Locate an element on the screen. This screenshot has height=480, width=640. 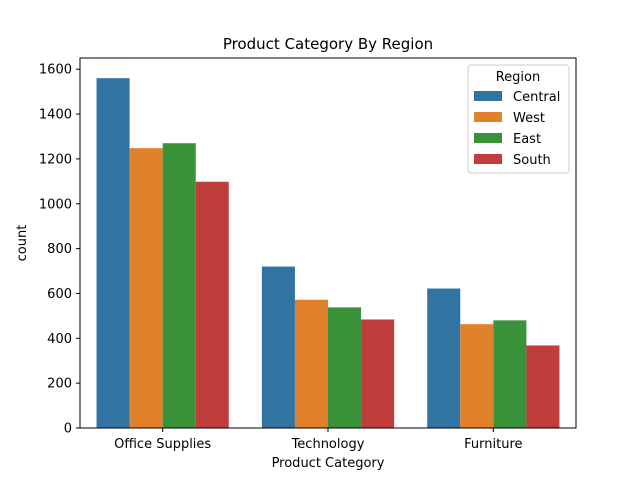
legend-swatch-east is located at coordinates (488, 138).